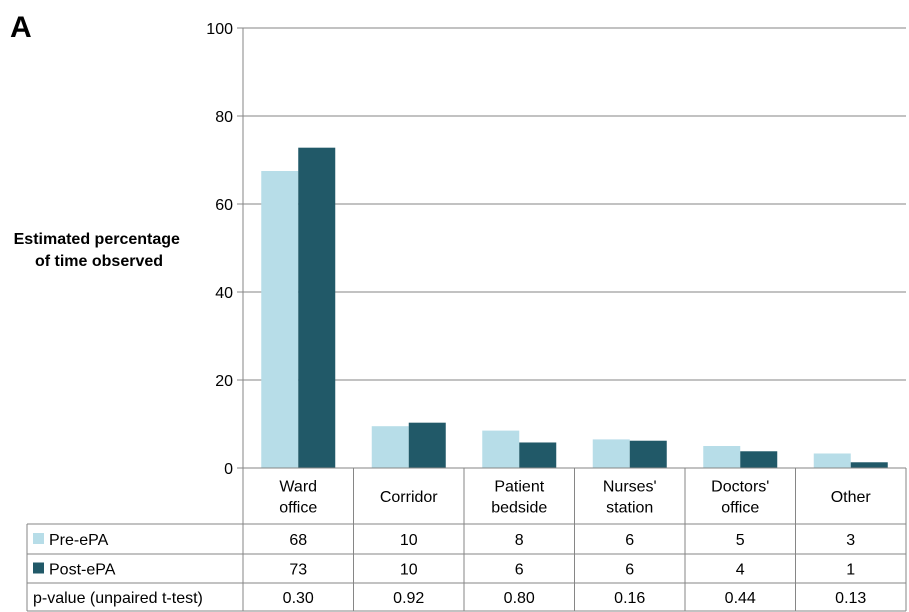  What do you see at coordinates (224, 293) in the screenshot?
I see `y-tick-label: 40` at bounding box center [224, 293].